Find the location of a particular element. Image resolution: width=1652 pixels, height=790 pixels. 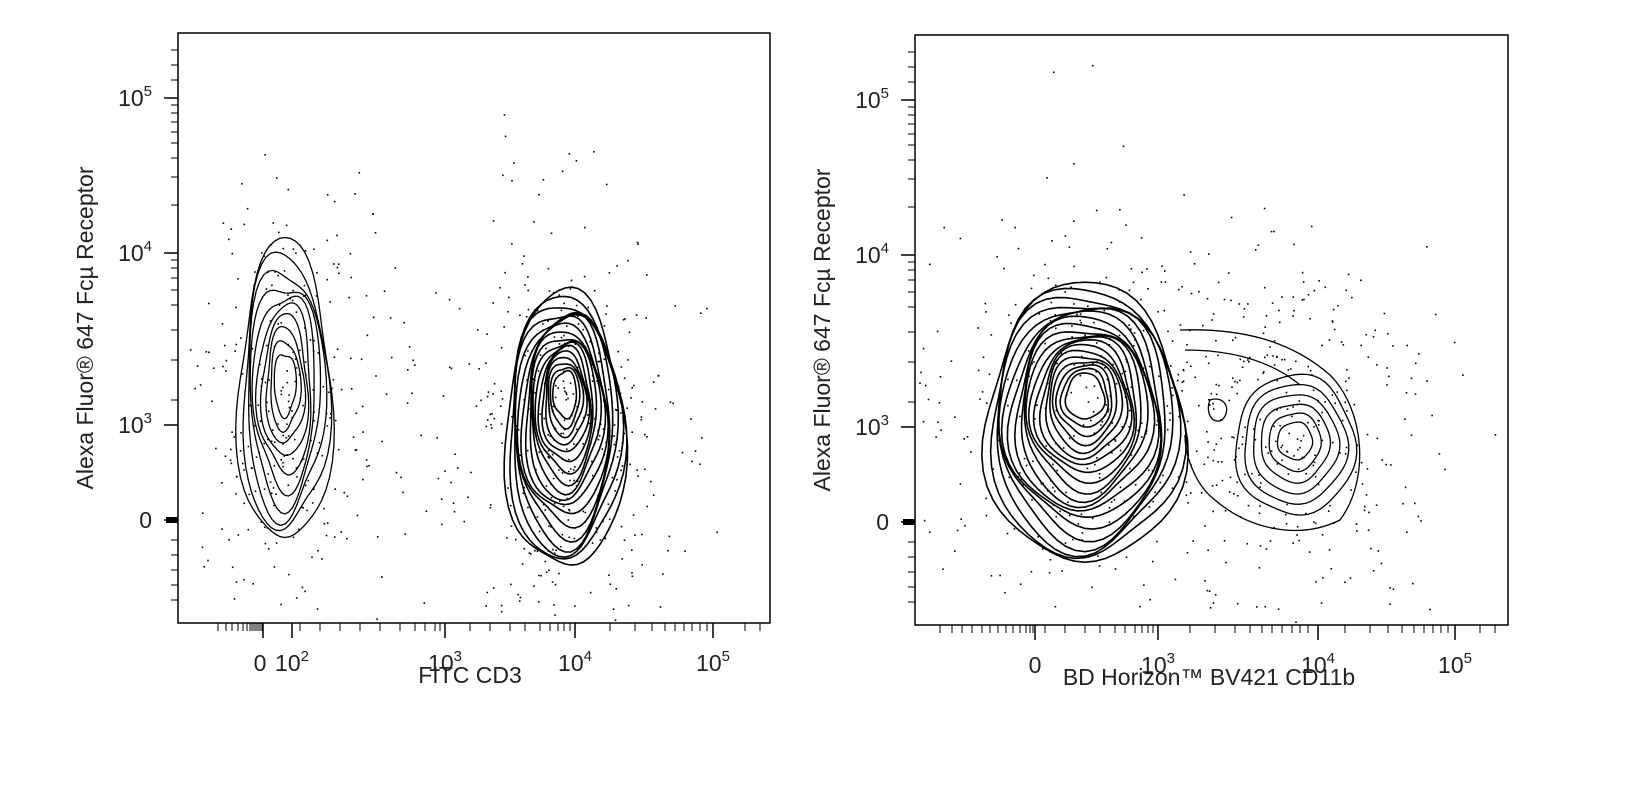

x-tick-label: 10⁴ is located at coordinates (575, 662).